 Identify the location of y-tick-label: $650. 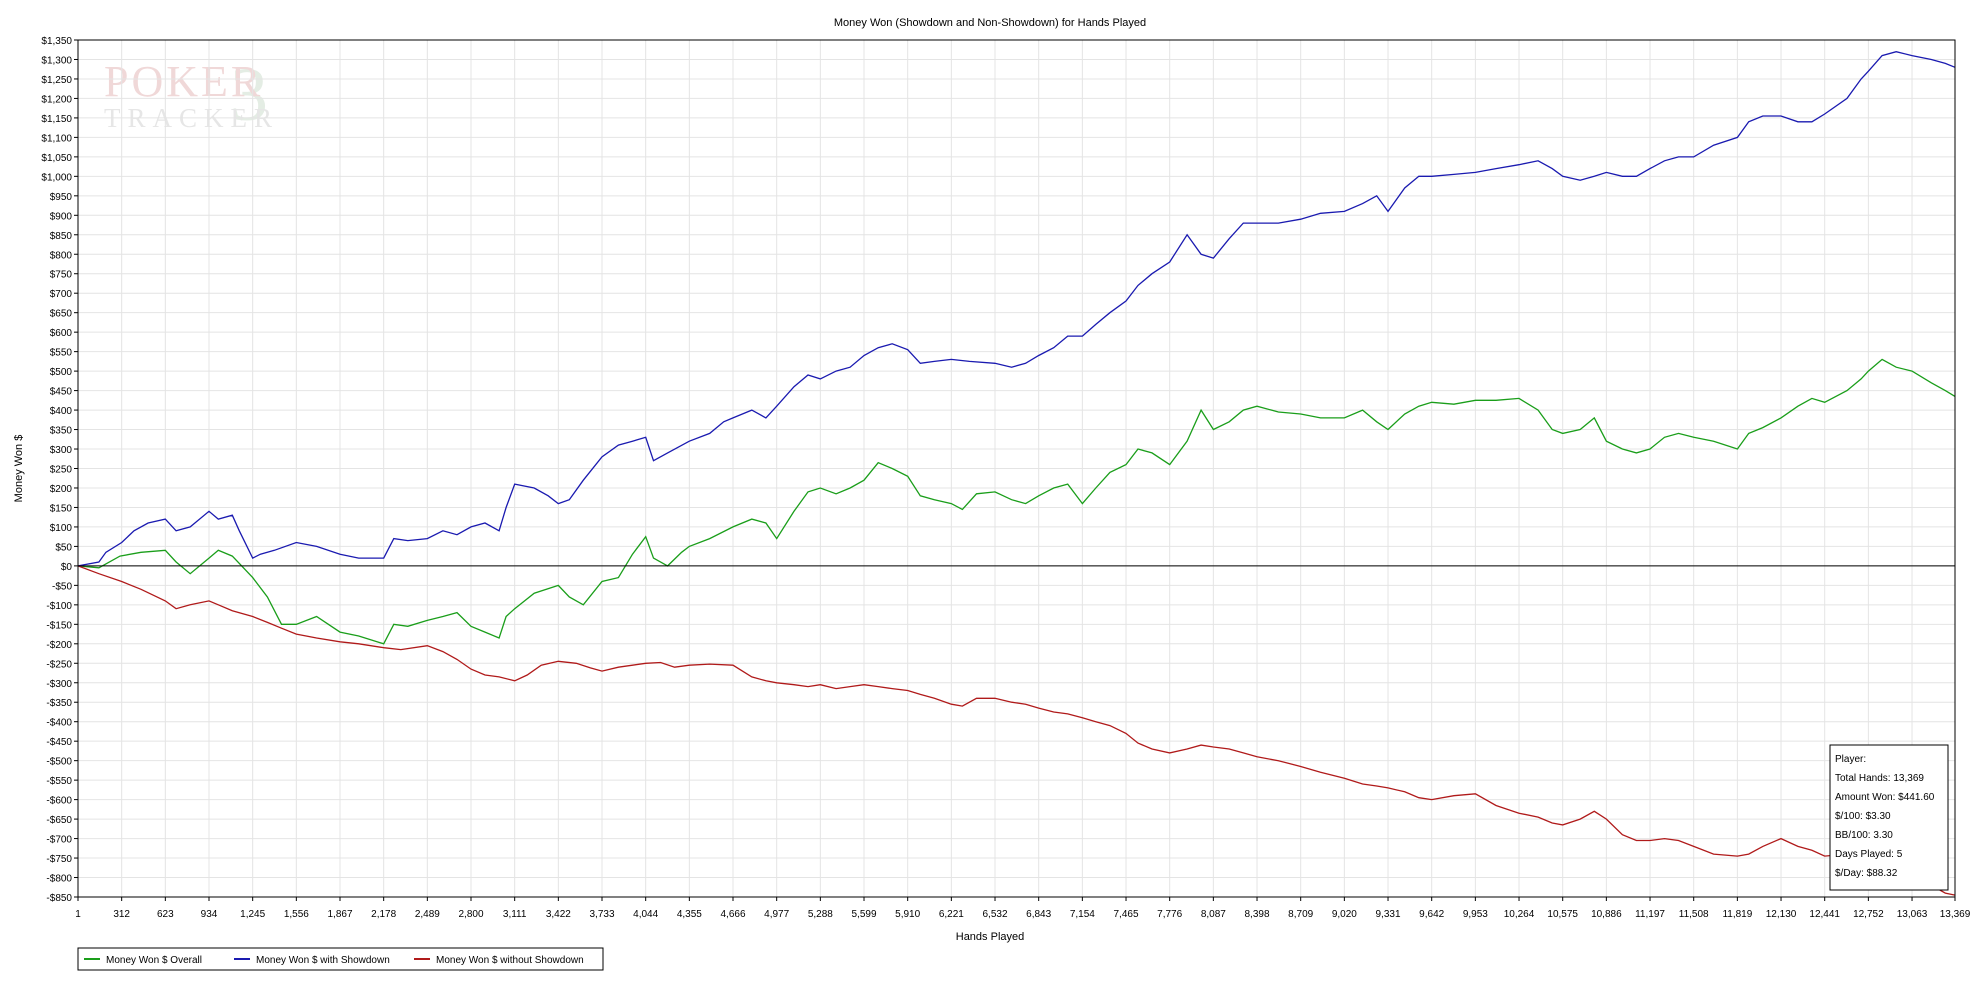
(61, 314).